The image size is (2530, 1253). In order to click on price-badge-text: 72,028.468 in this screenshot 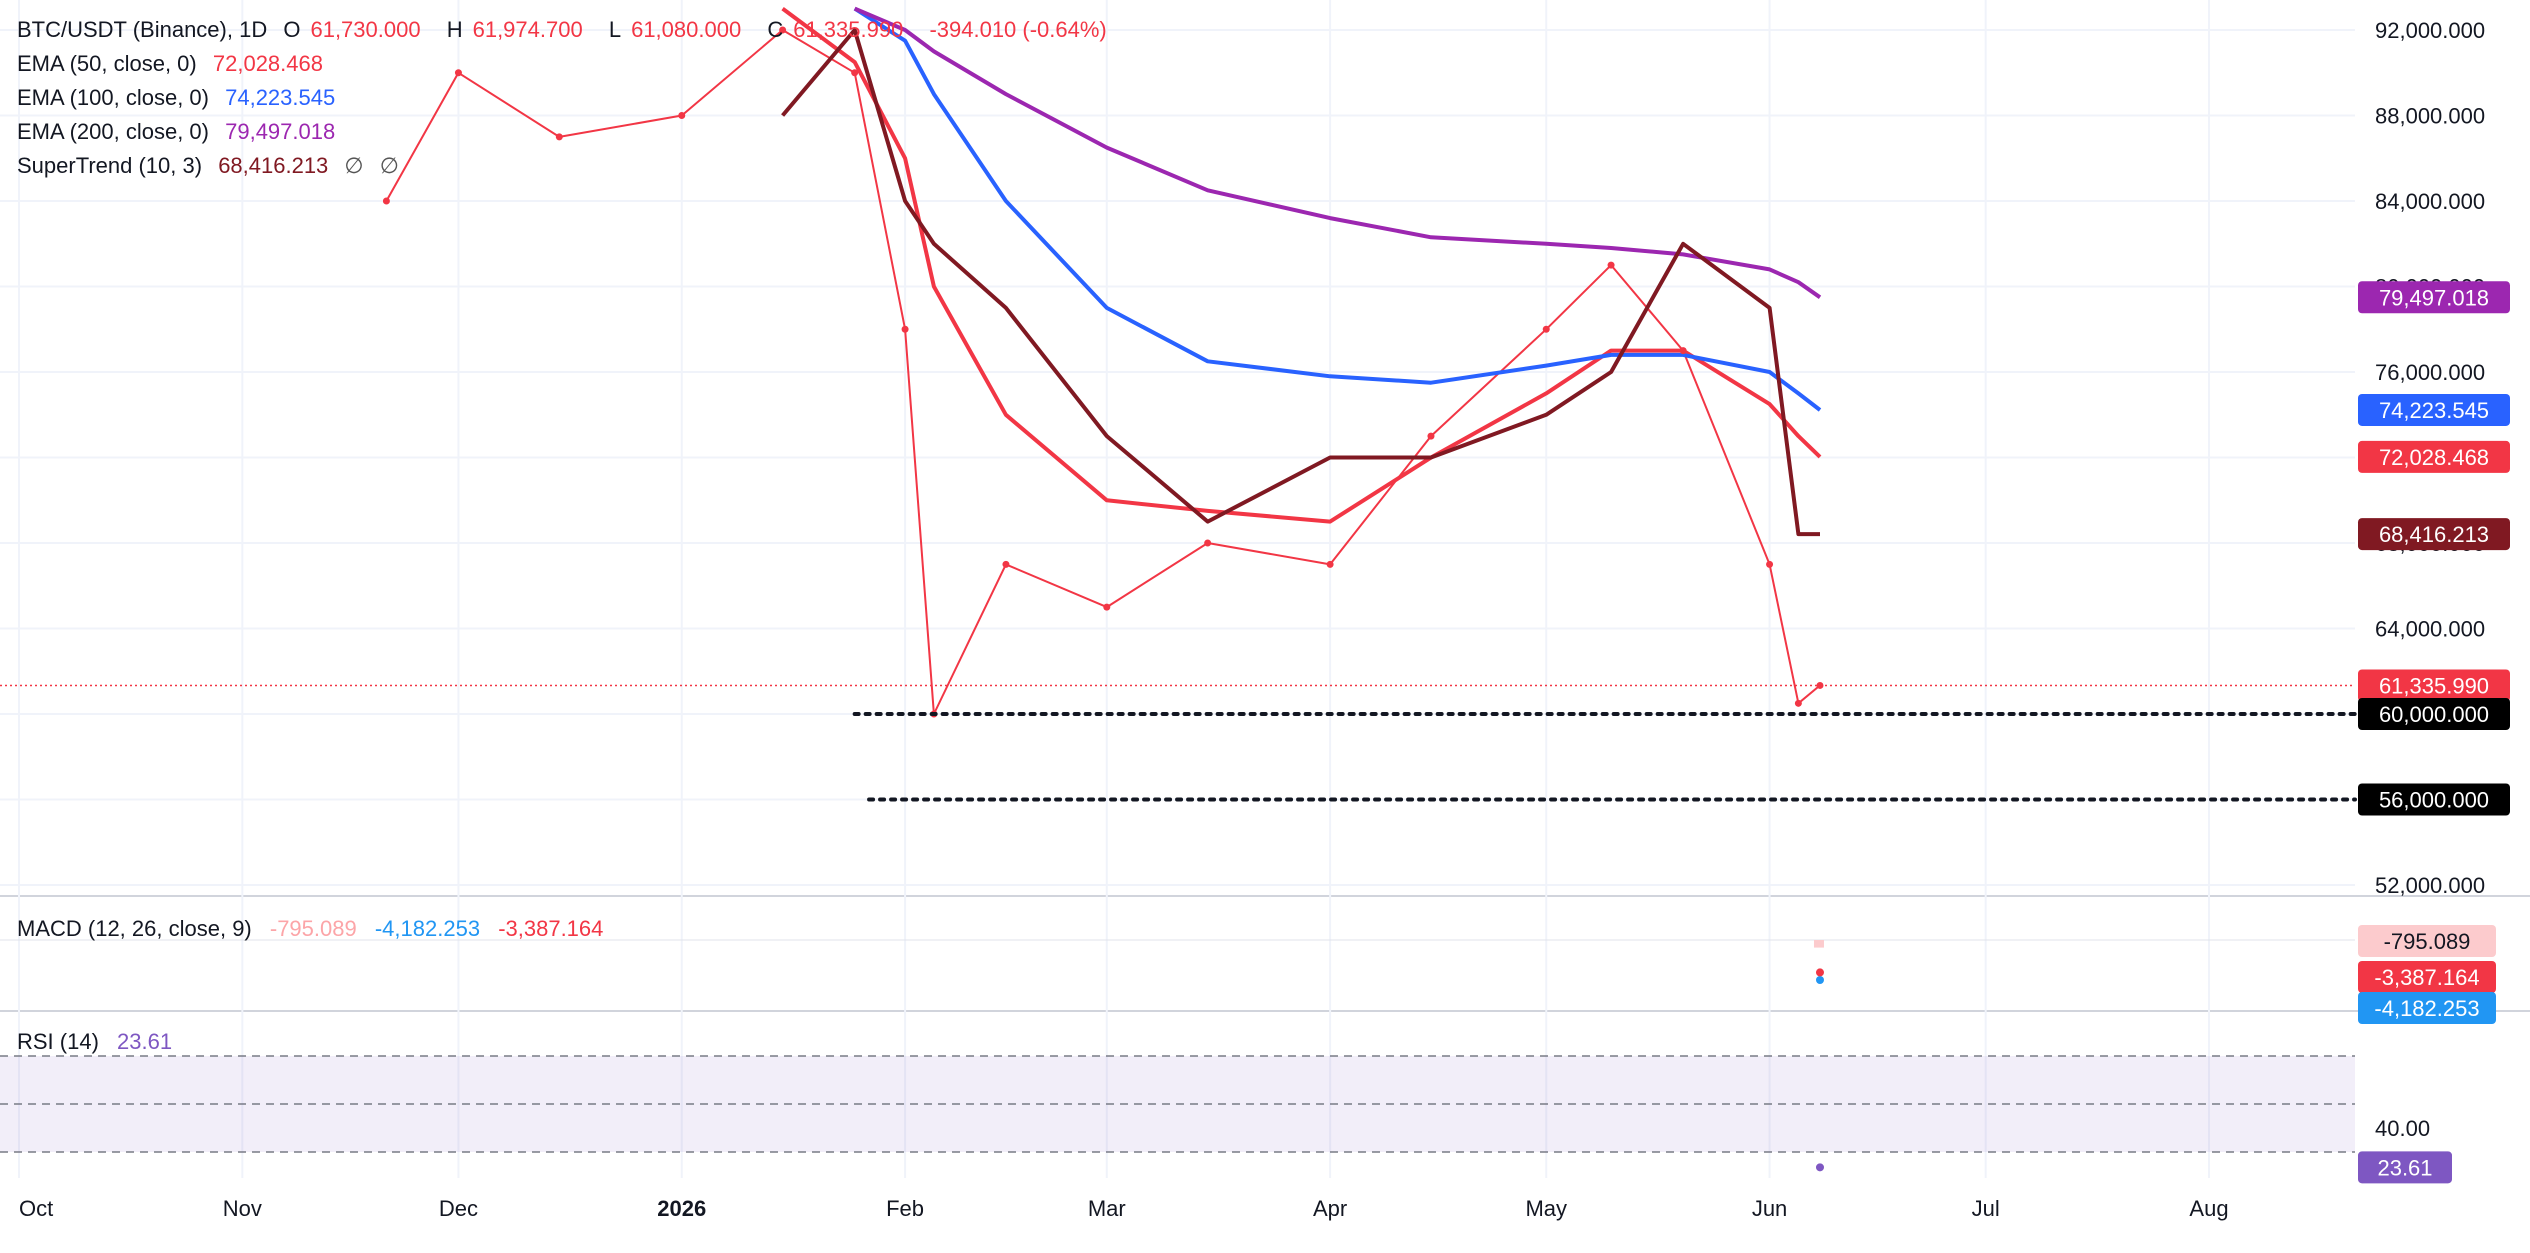, I will do `click(2434, 457)`.